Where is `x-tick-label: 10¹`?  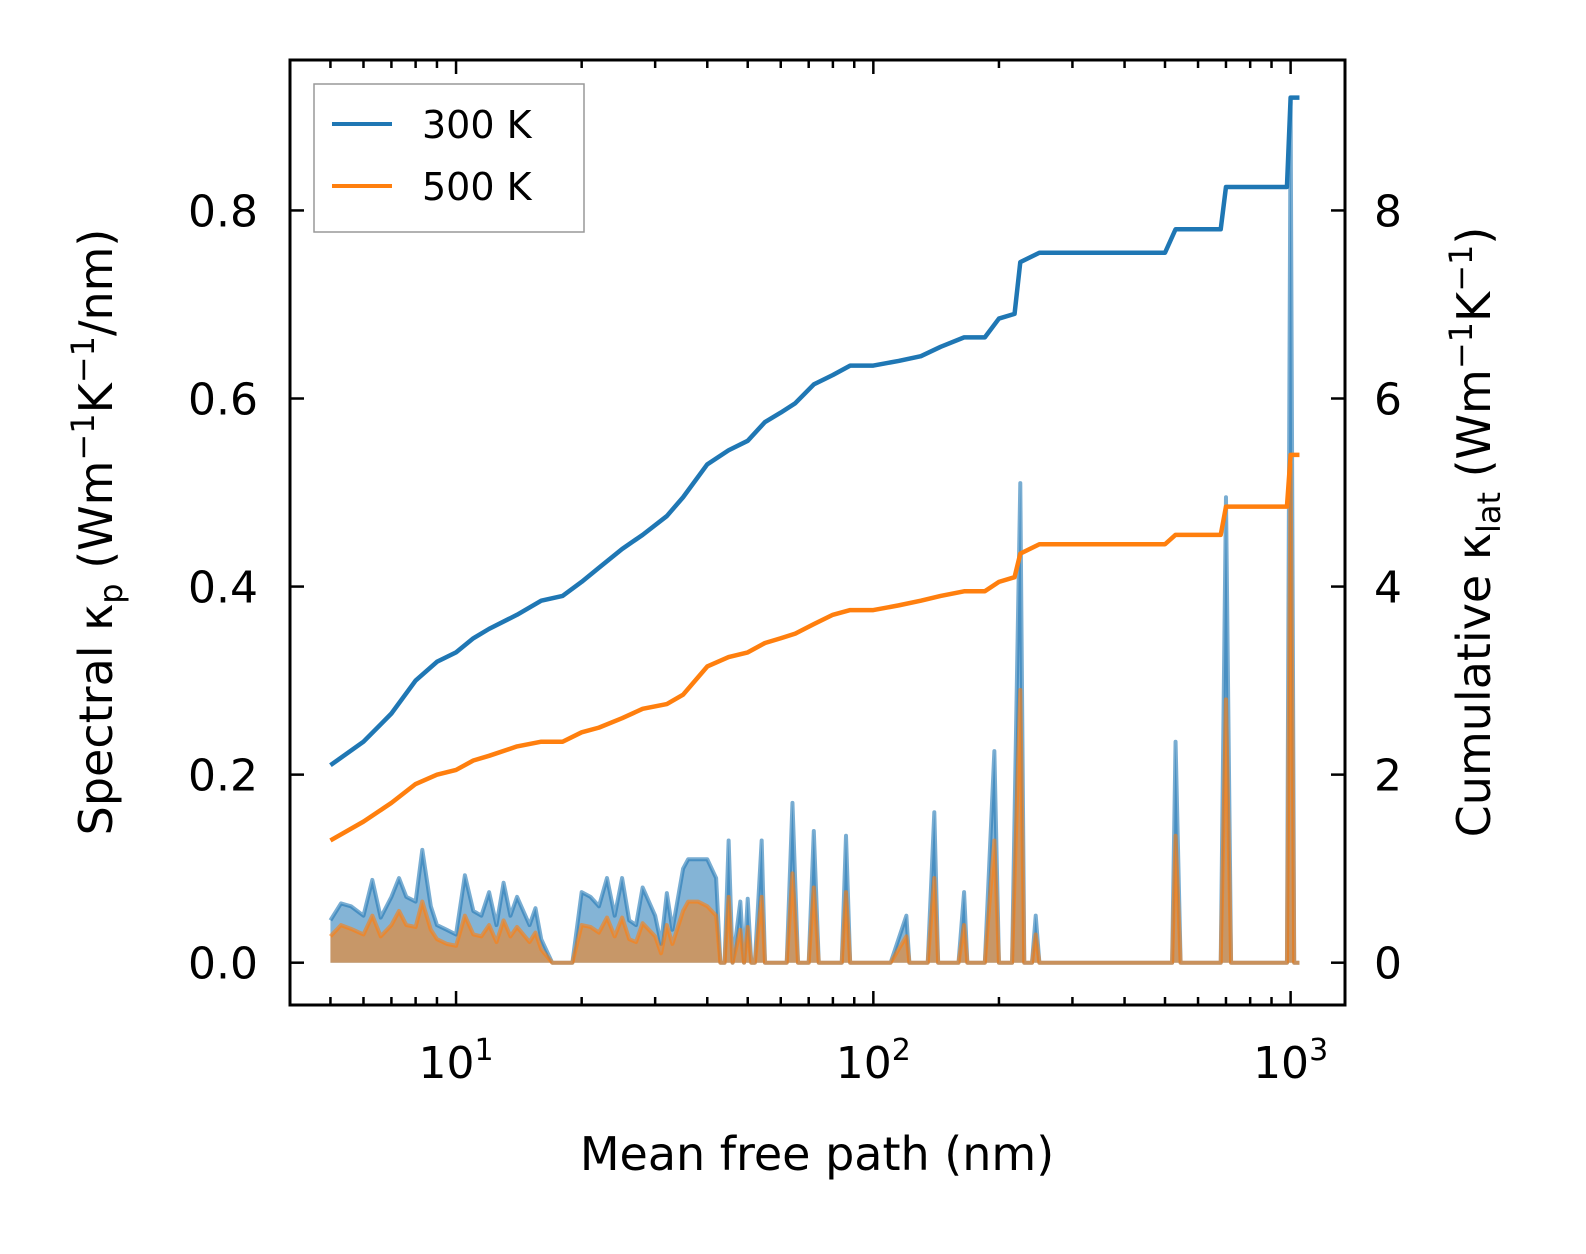
x-tick-label: 10¹ is located at coordinates (456, 1061).